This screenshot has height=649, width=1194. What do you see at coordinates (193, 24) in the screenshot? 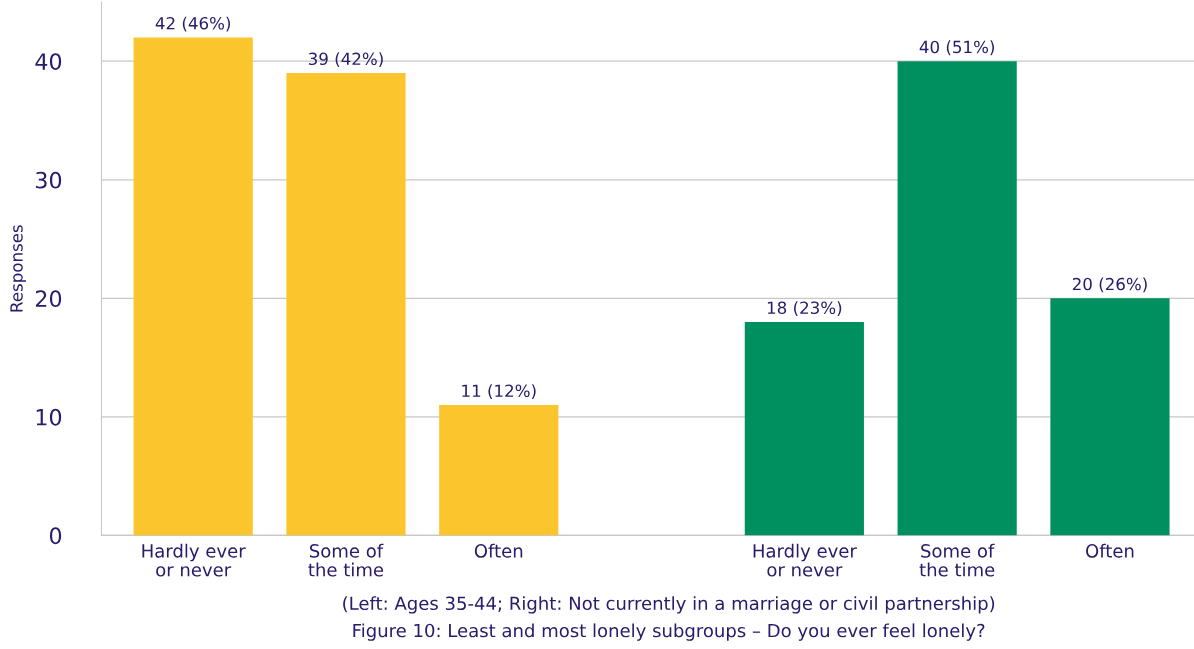
I see `data-label: 42 (46%)` at bounding box center [193, 24].